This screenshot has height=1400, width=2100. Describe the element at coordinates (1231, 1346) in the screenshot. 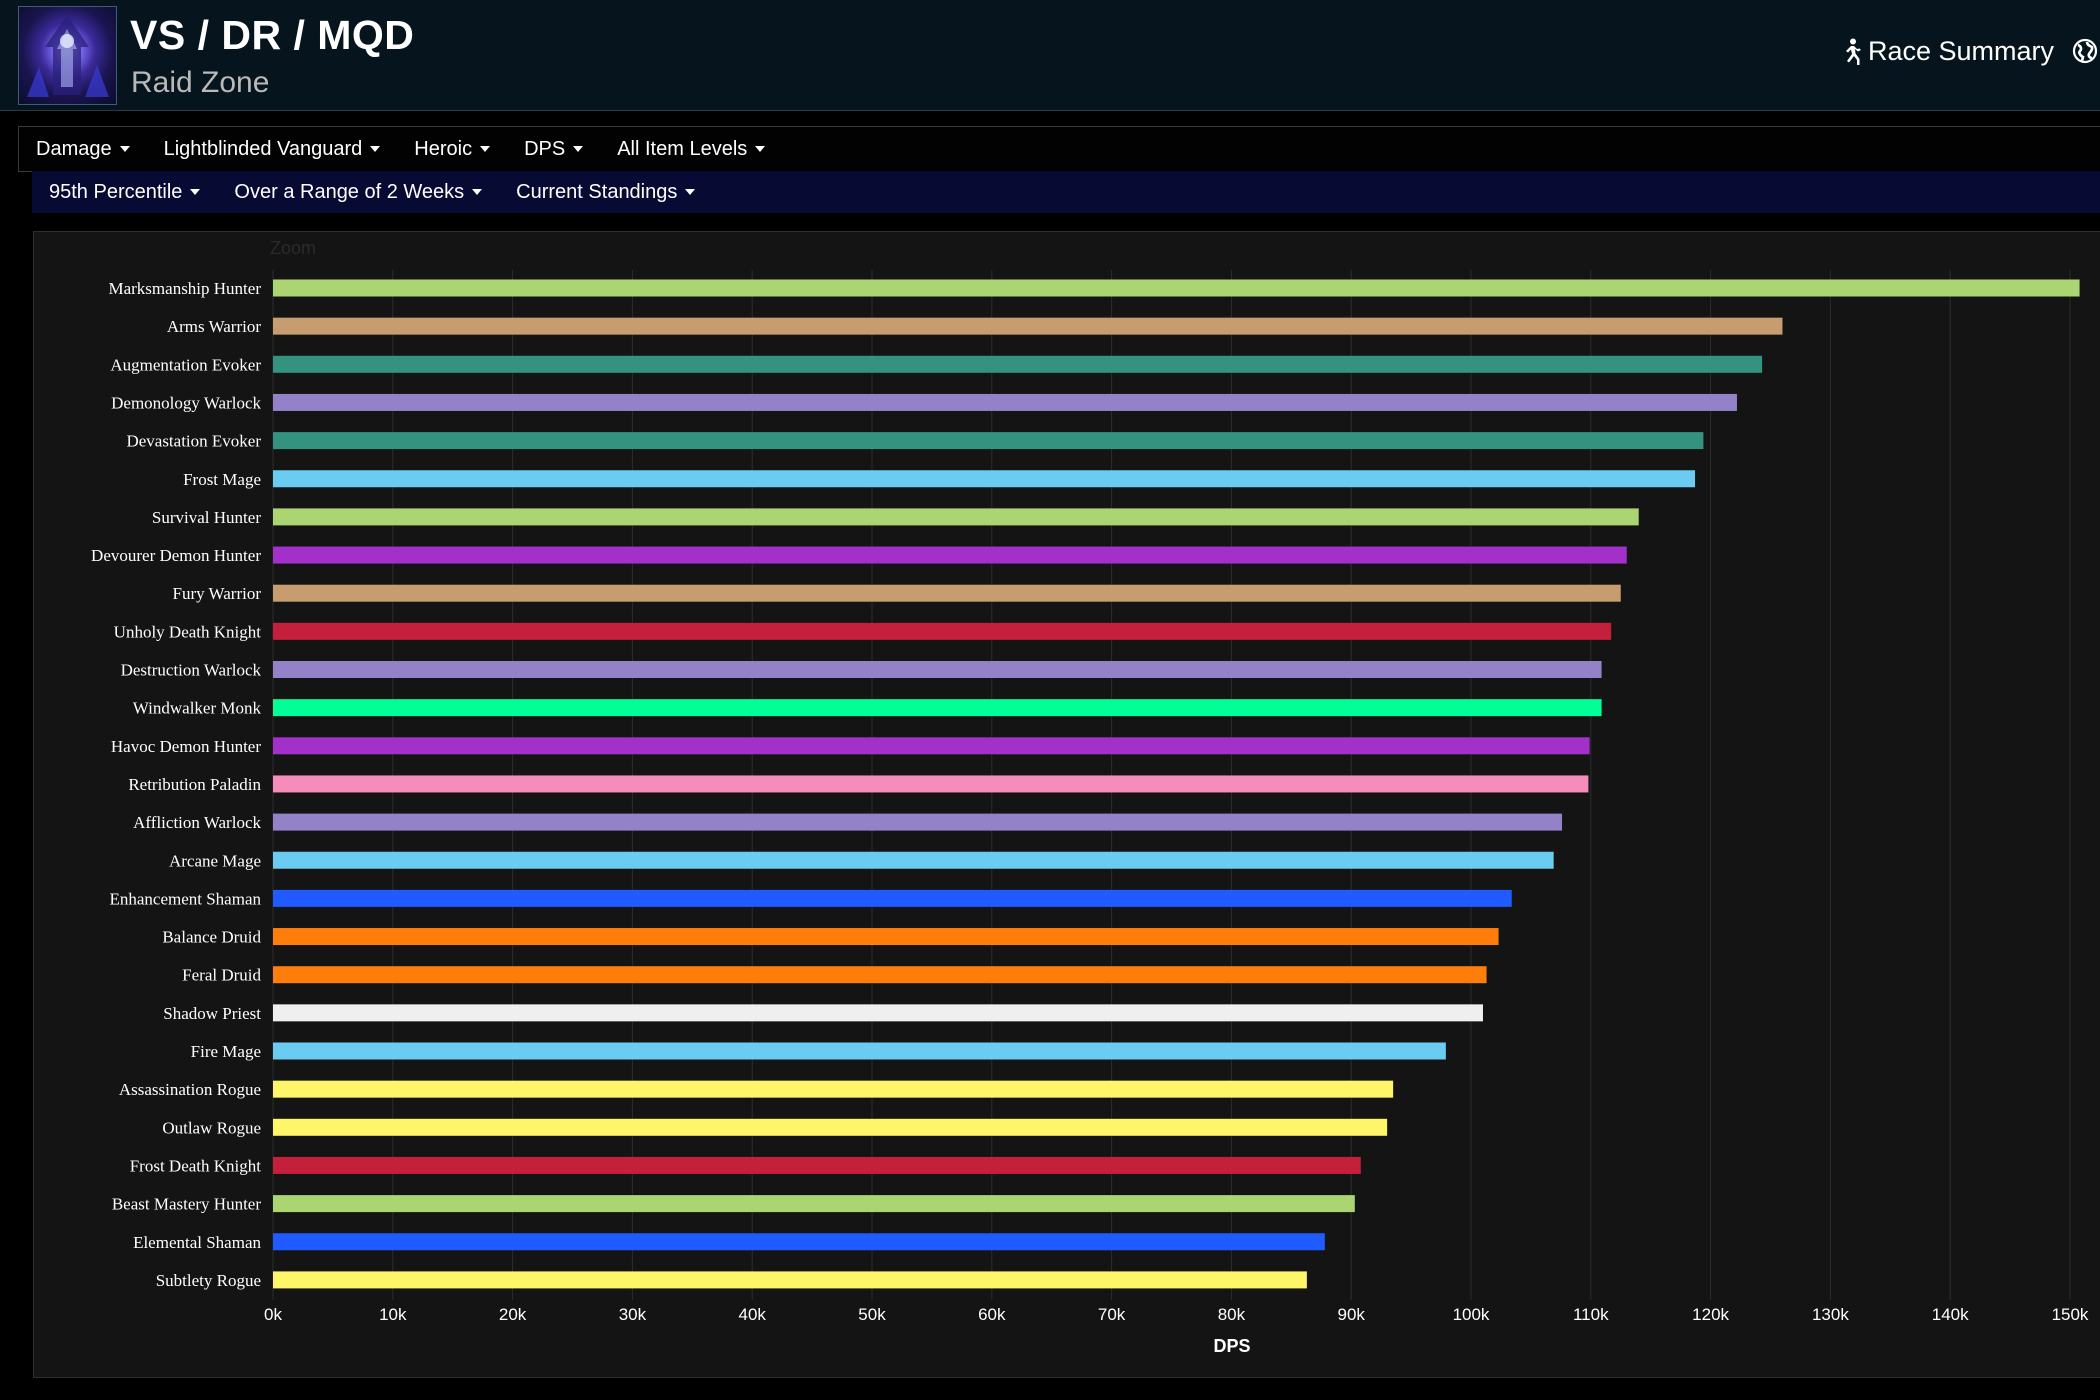

I see `x-axis-title: DPS` at that location.